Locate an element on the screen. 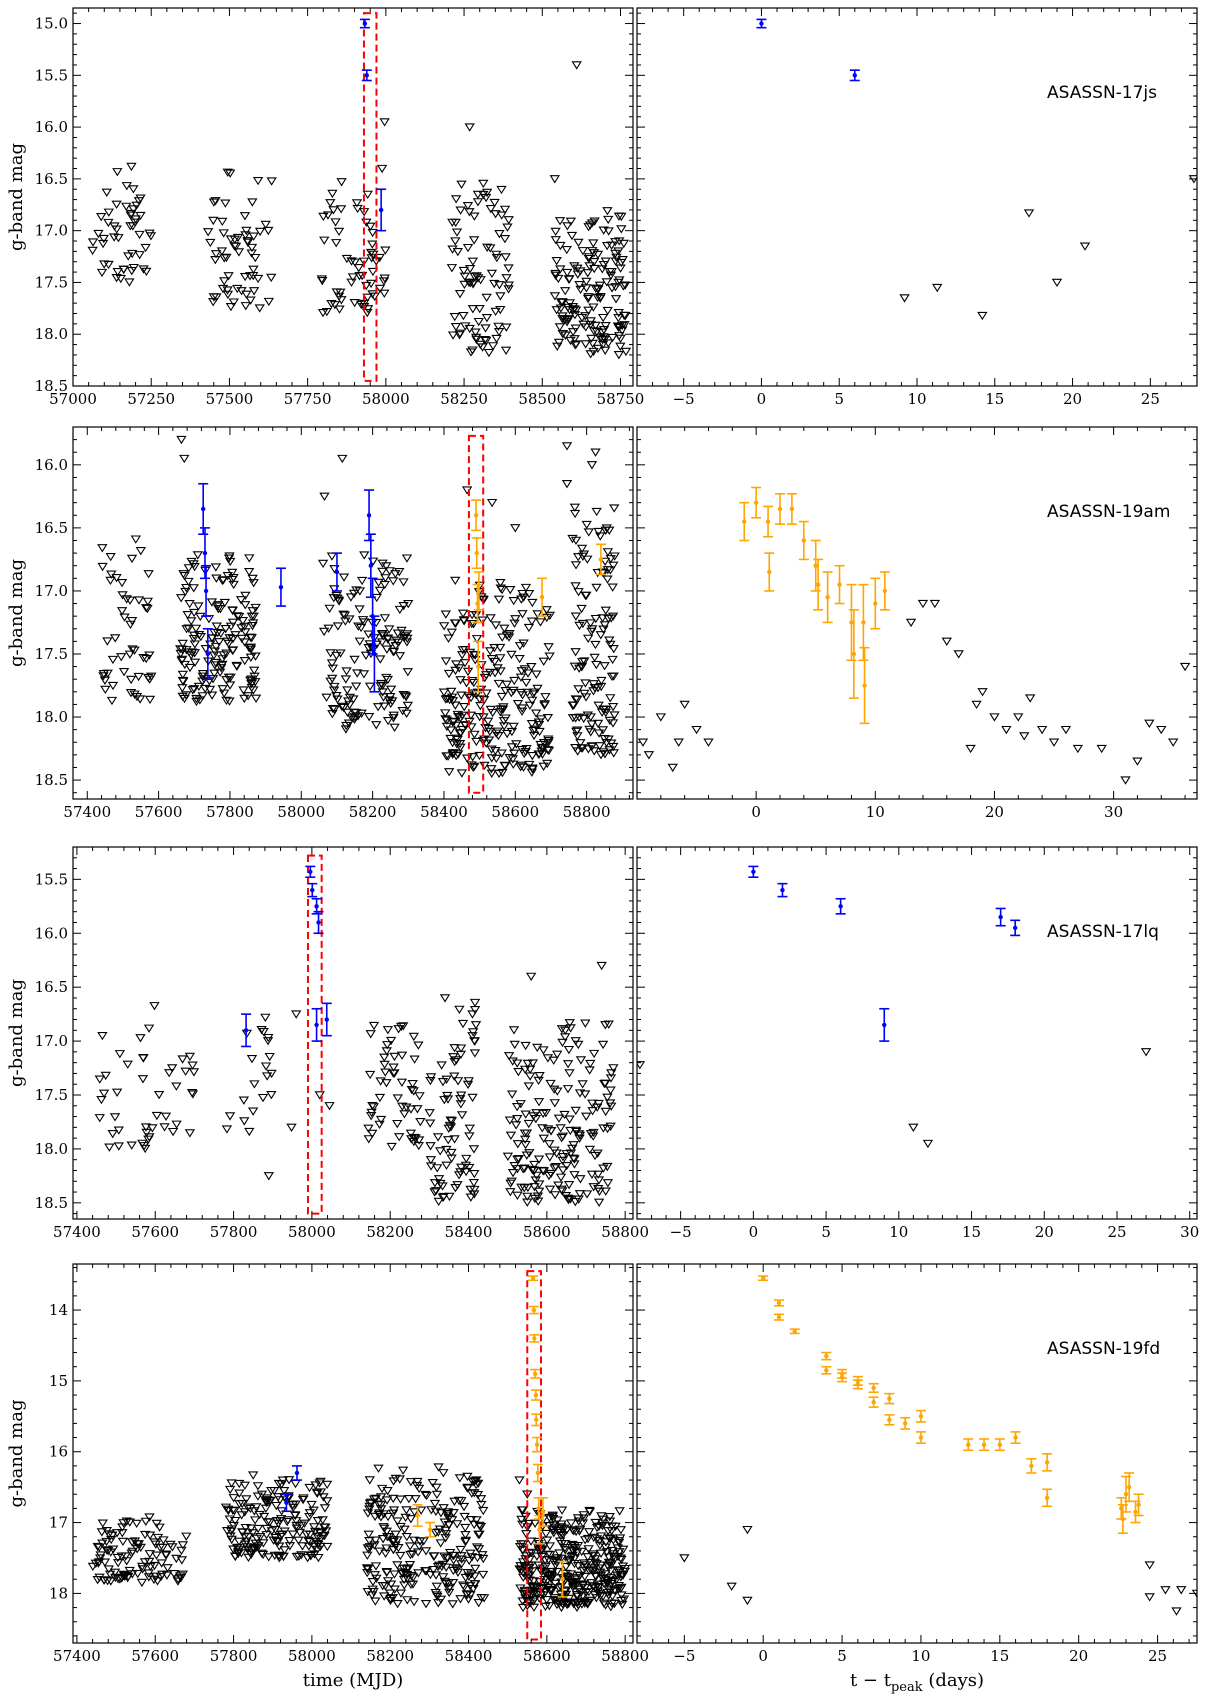 Image resolution: width=1205 pixels, height=1697 pixels. axes-frame is located at coordinates (917, 1453).